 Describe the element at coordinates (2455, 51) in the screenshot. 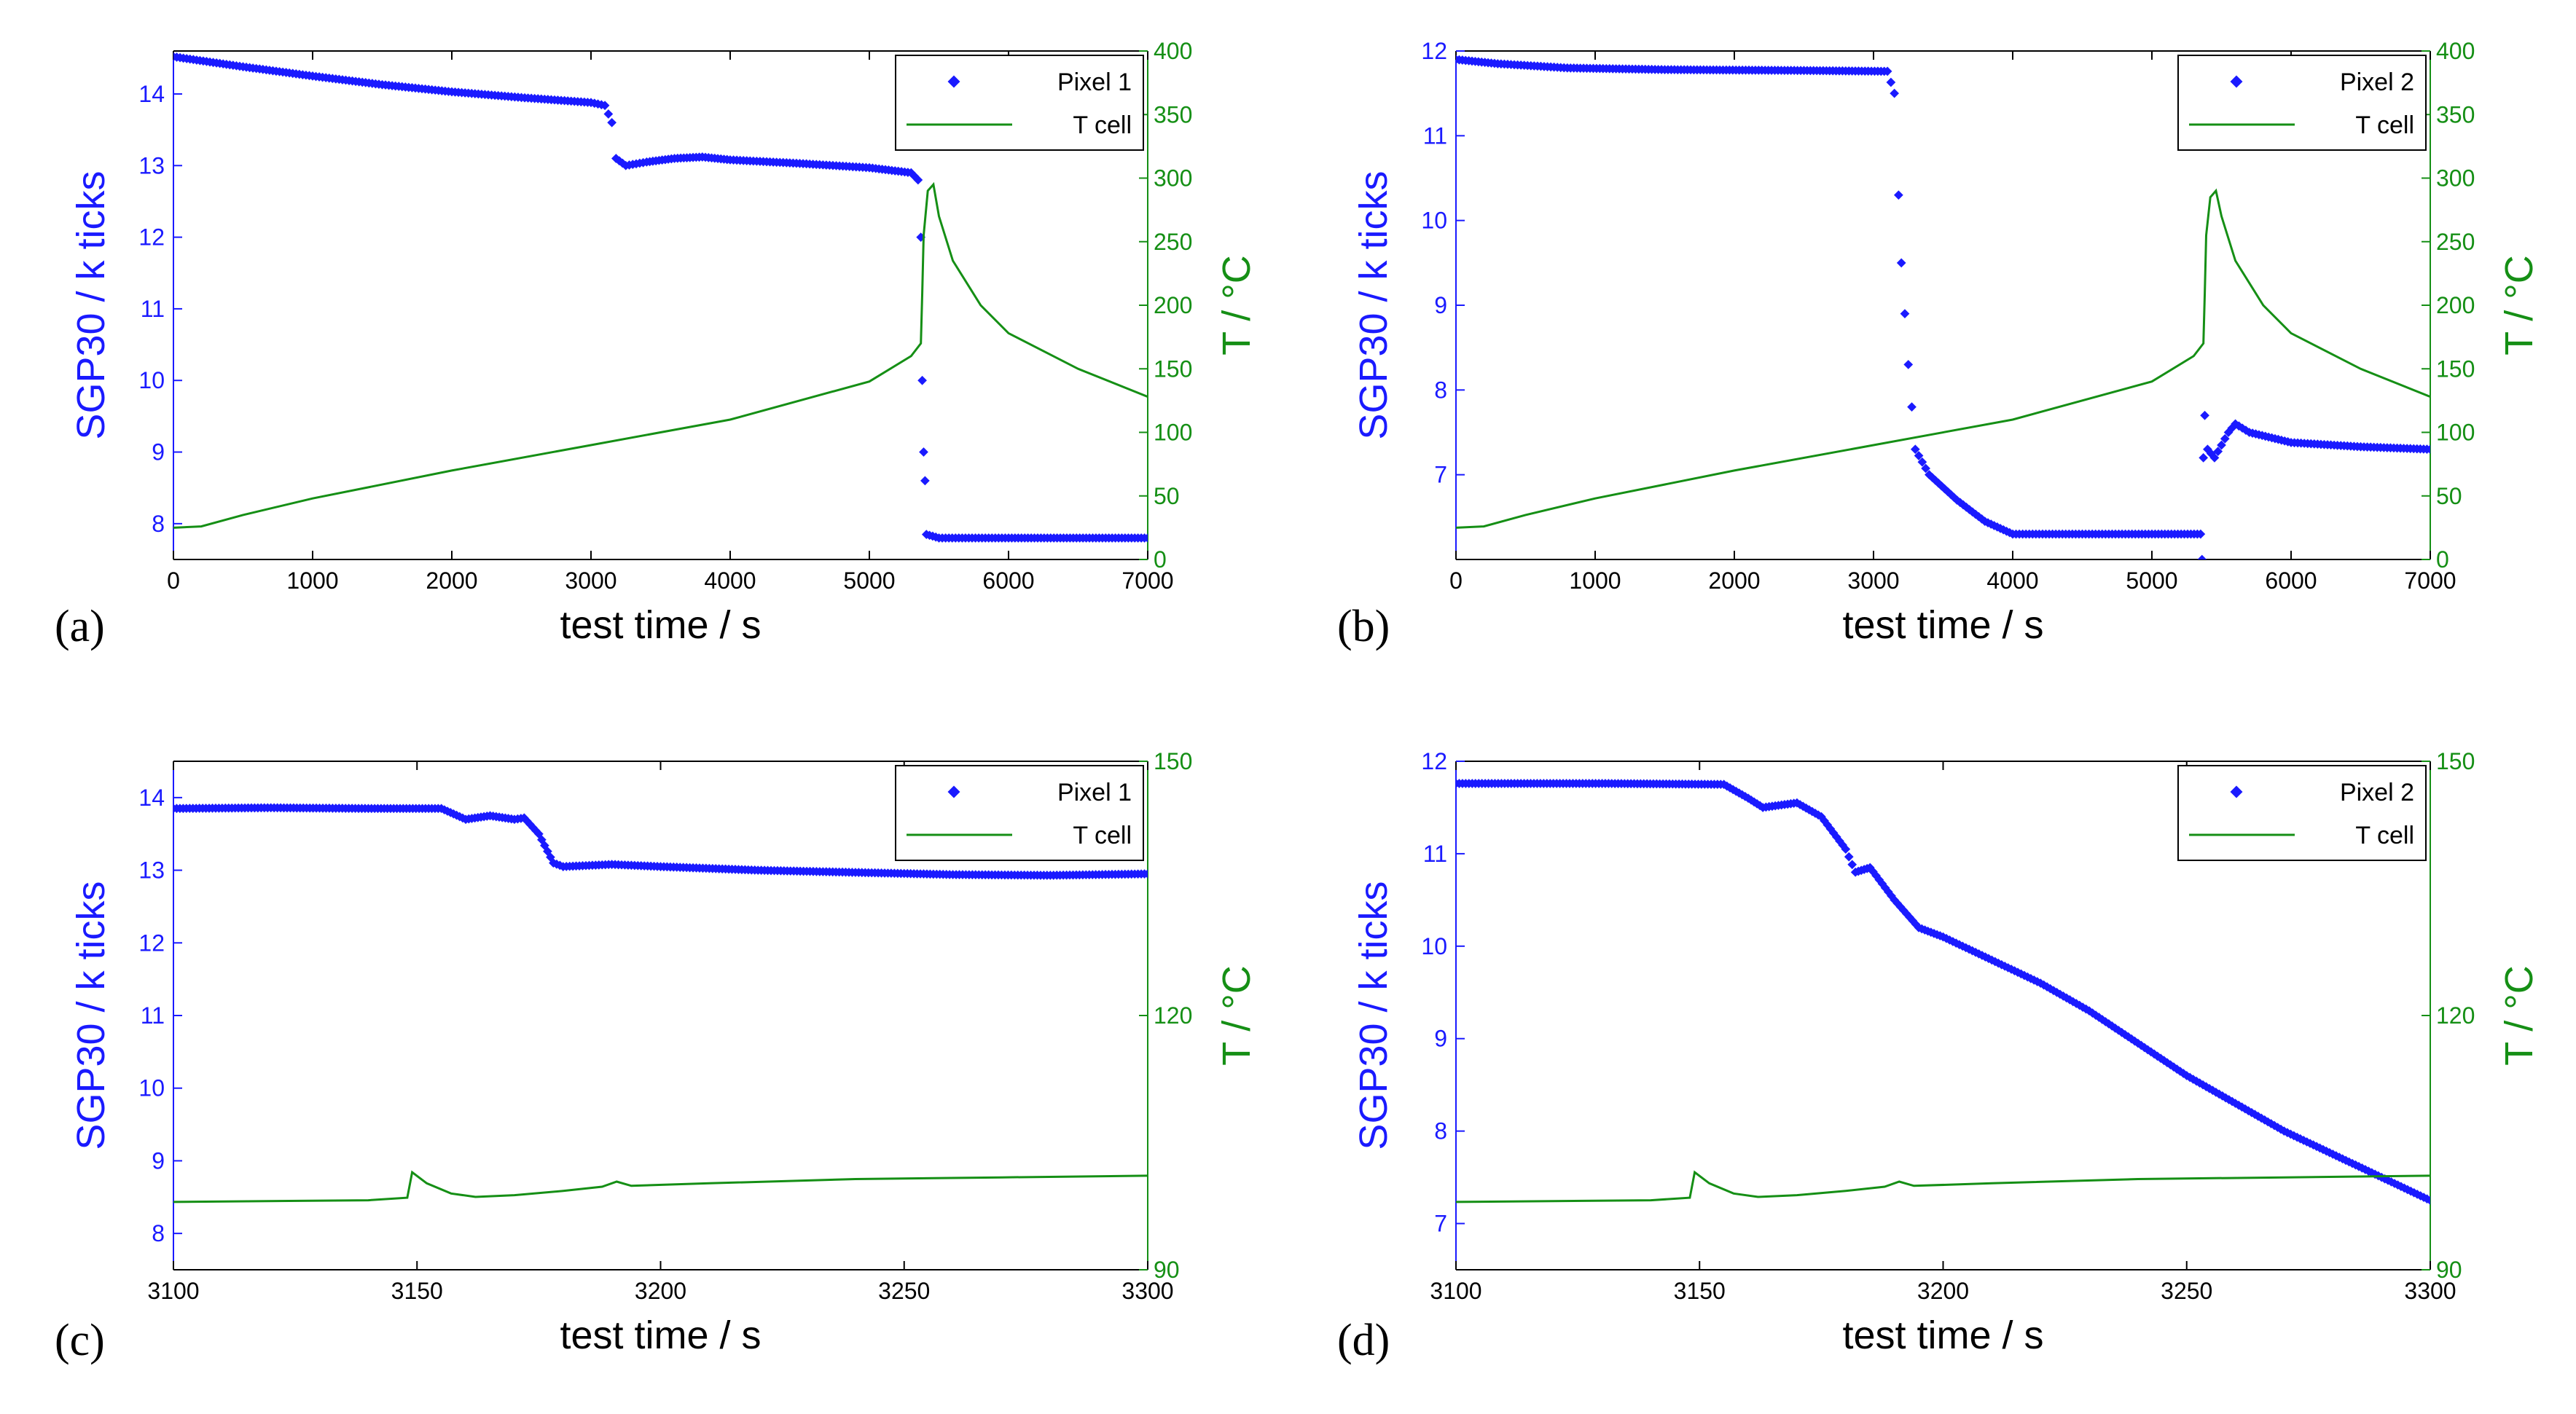

I see `y2-tick-label: 400` at that location.